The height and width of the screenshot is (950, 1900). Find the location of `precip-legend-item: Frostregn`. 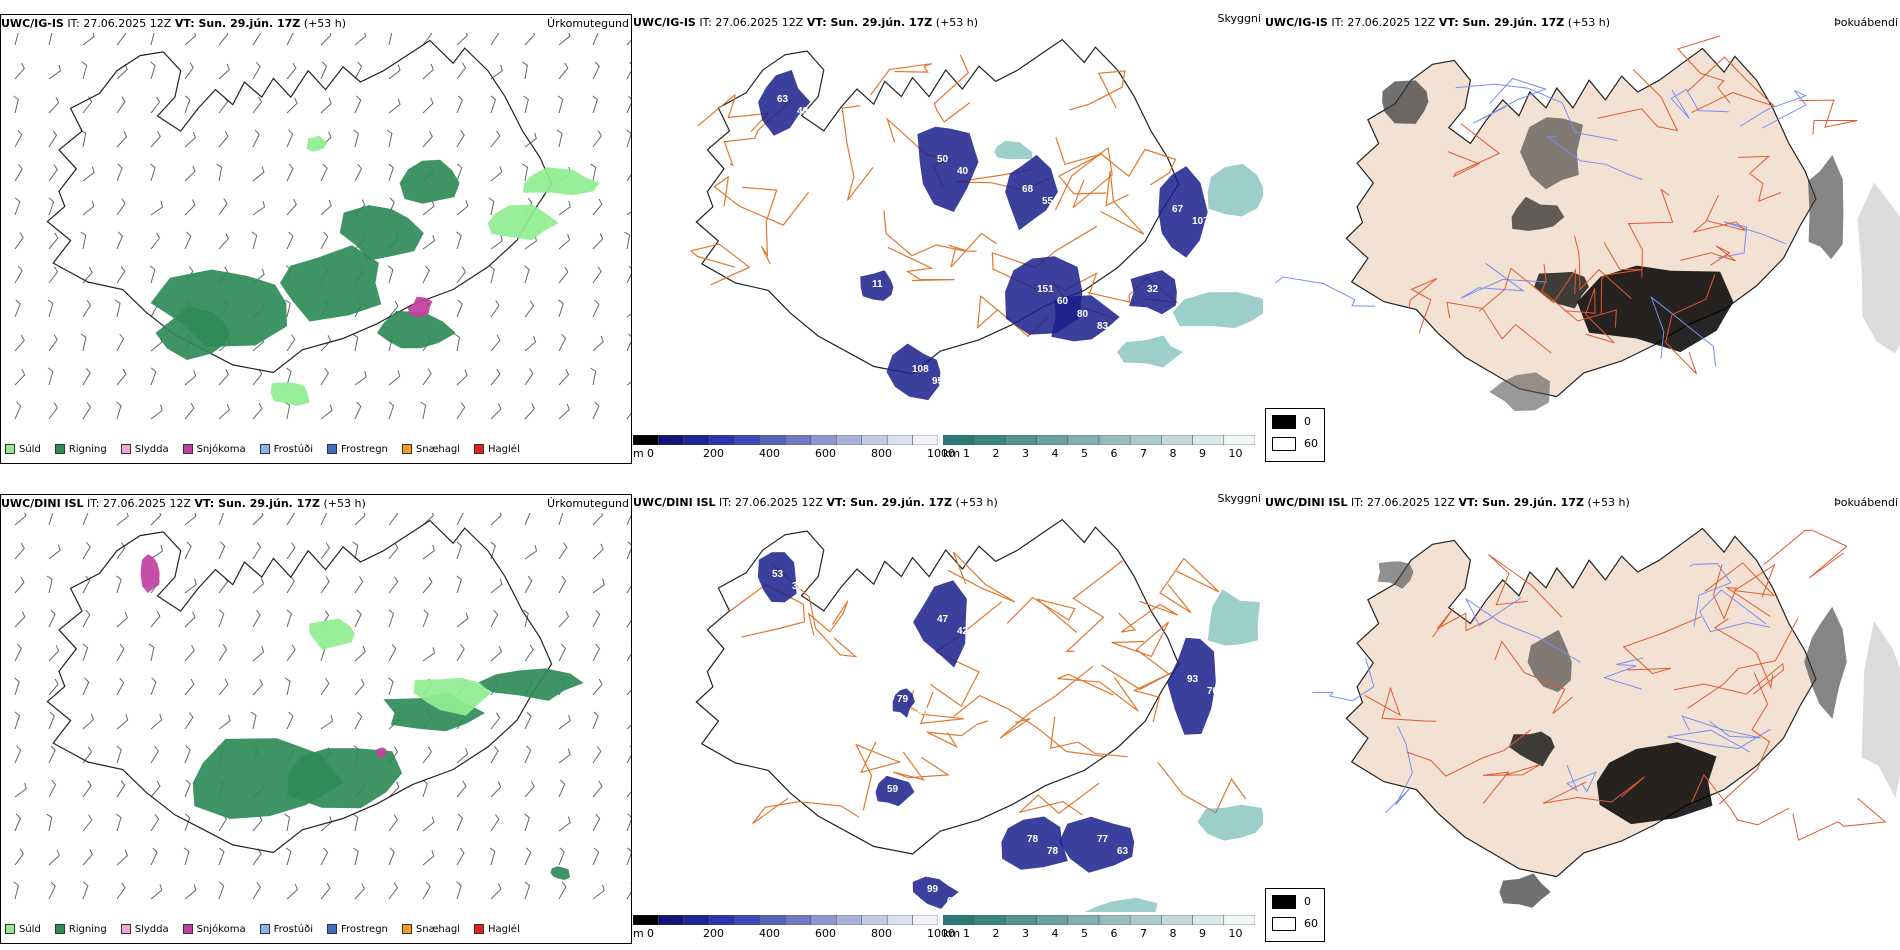

precip-legend-item: Frostregn is located at coordinates (357, 449).